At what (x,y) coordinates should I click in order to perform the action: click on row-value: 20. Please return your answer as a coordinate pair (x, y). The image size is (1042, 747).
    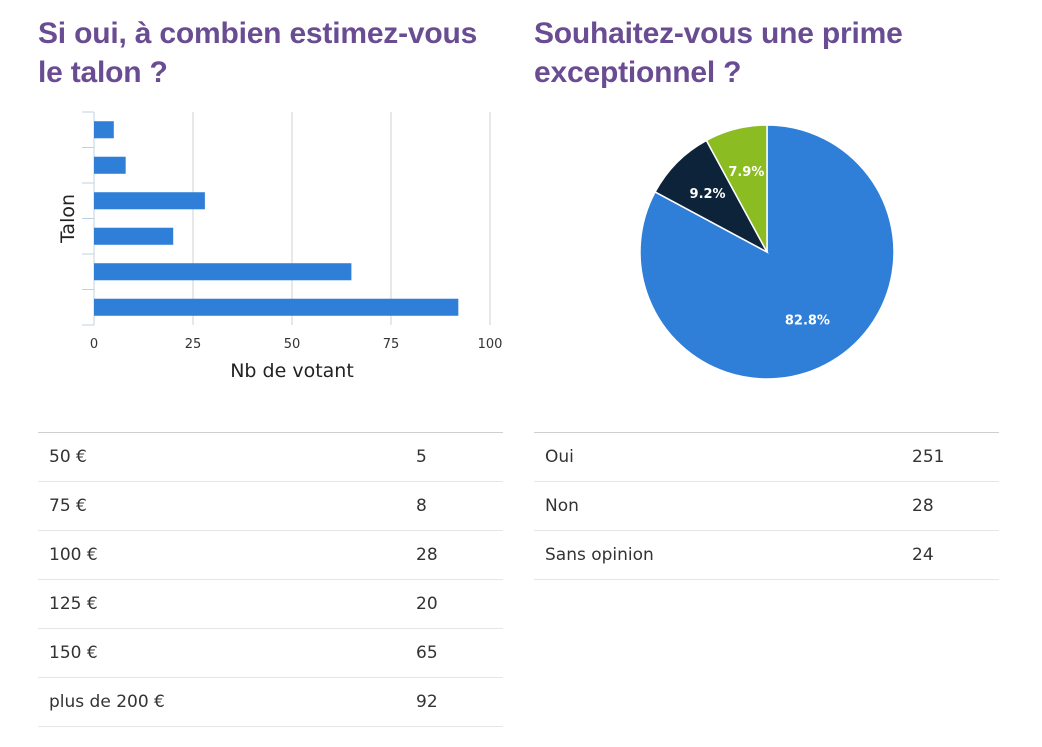
    Looking at the image, I should click on (459, 604).